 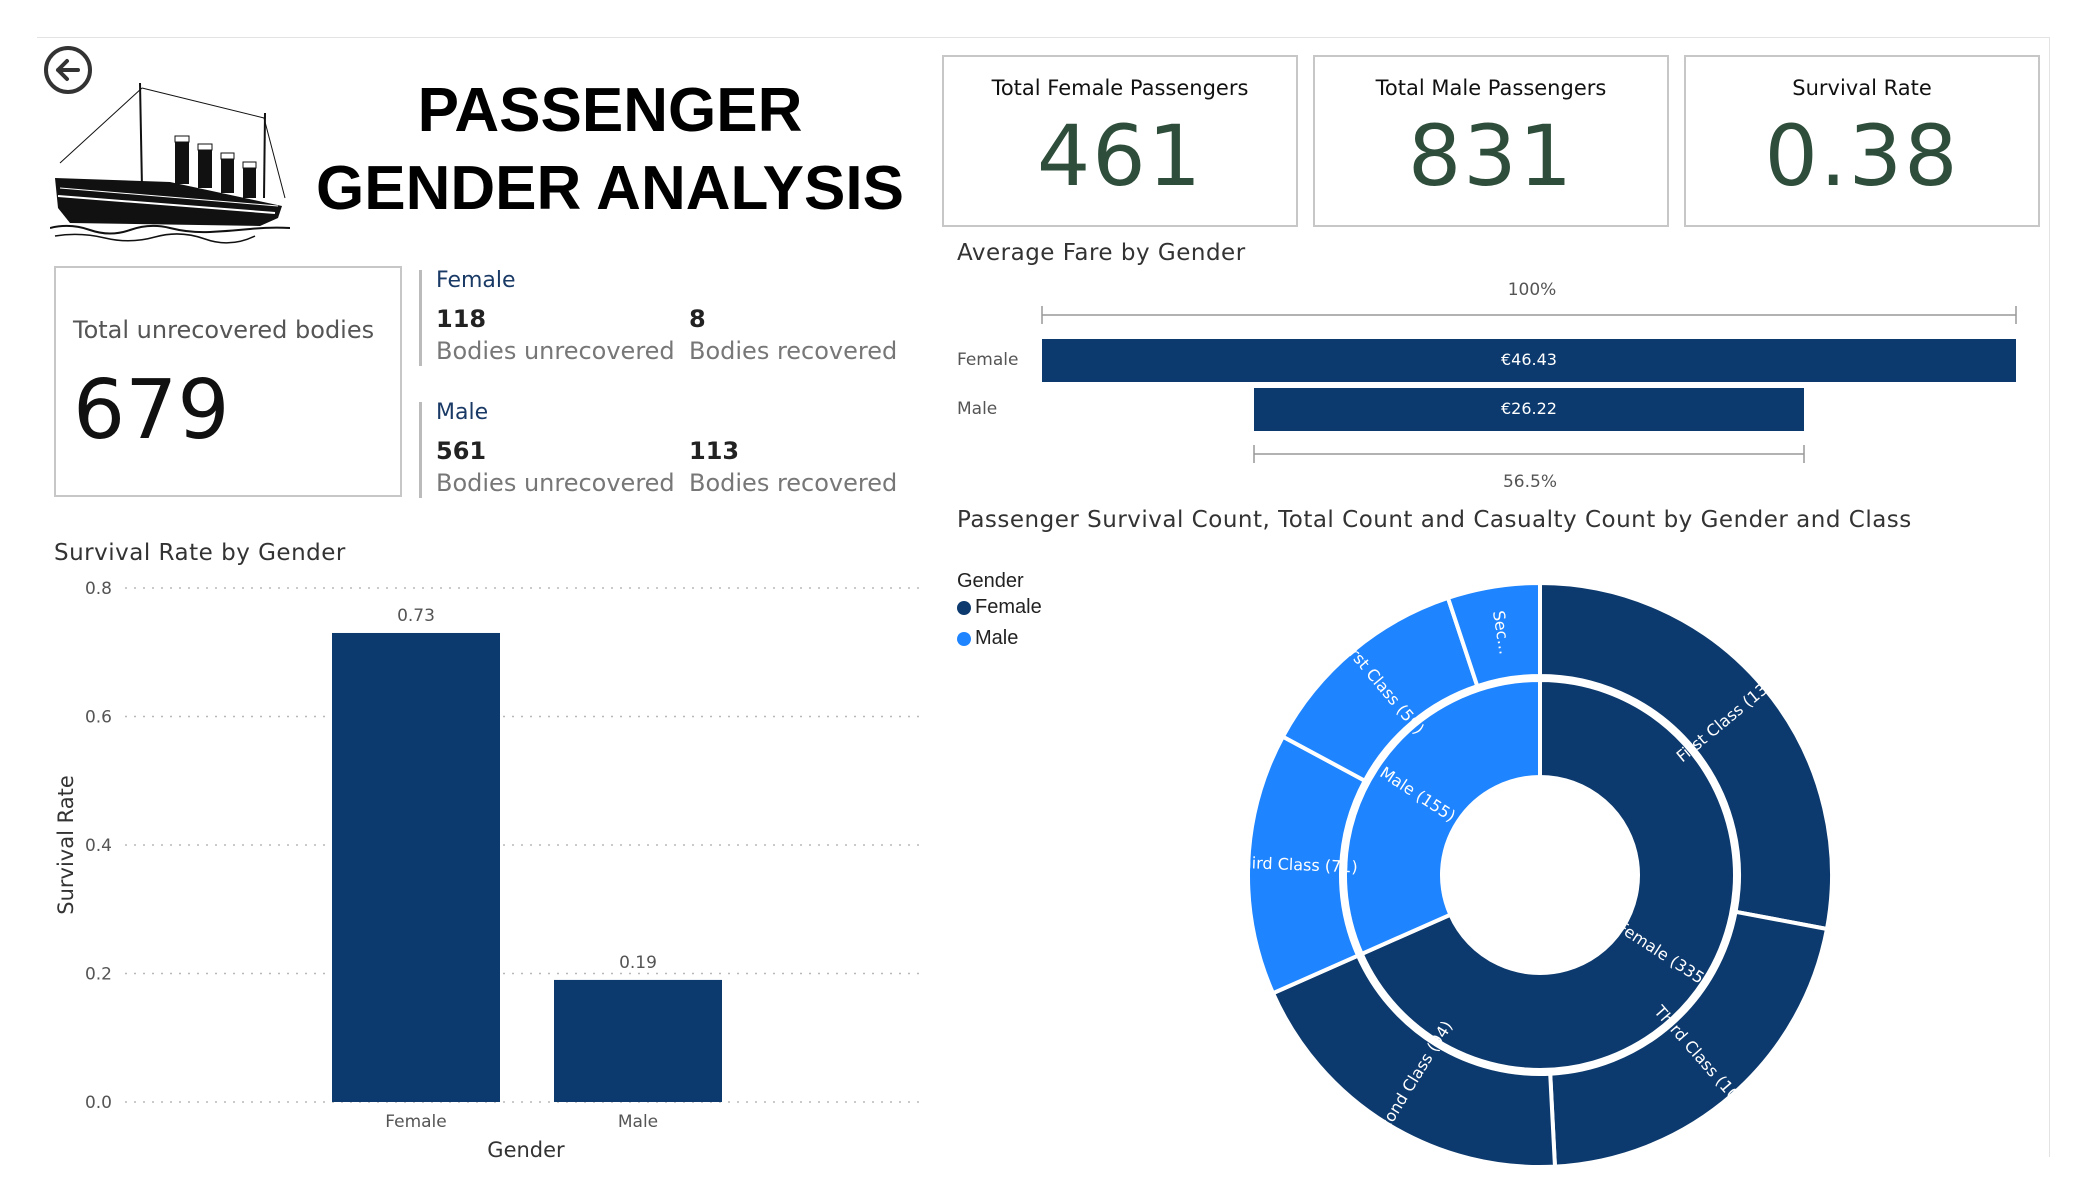 I want to click on sunburst-label: Third Class (71), so click(x=1299, y=865).